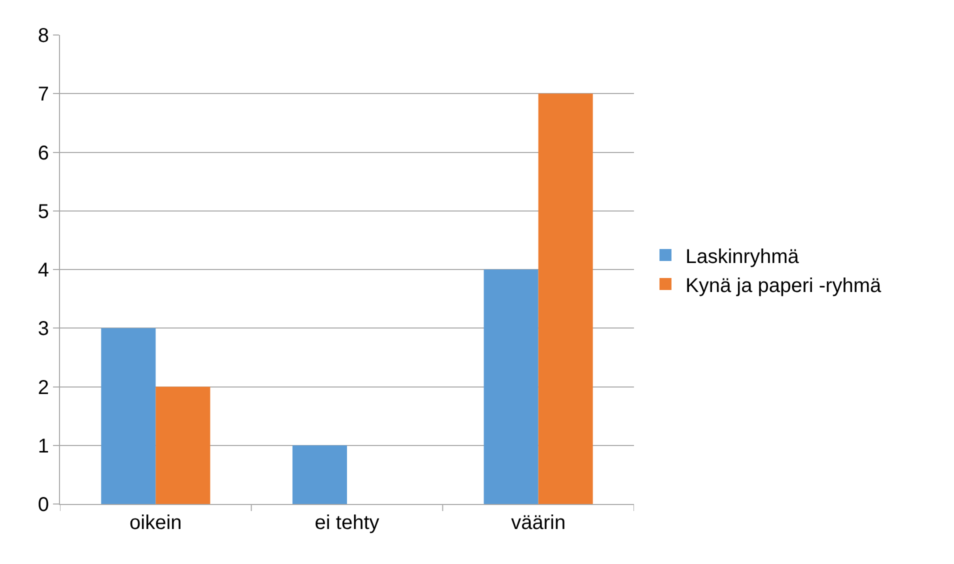  What do you see at coordinates (43, 153) in the screenshot?
I see `y-tick-label: 6` at bounding box center [43, 153].